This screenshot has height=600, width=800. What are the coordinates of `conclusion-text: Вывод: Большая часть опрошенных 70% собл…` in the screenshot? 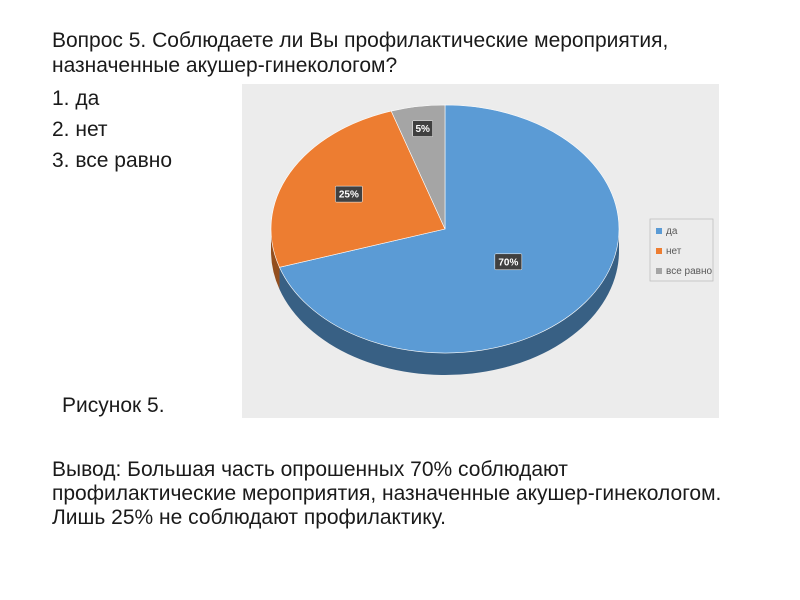 It's located at (387, 493).